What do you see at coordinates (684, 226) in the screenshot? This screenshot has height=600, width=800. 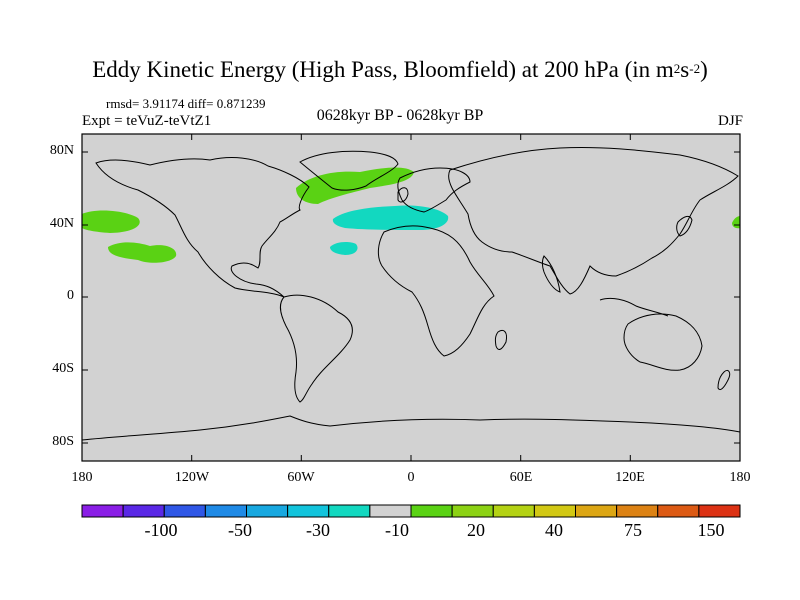 I see `coast-japan` at bounding box center [684, 226].